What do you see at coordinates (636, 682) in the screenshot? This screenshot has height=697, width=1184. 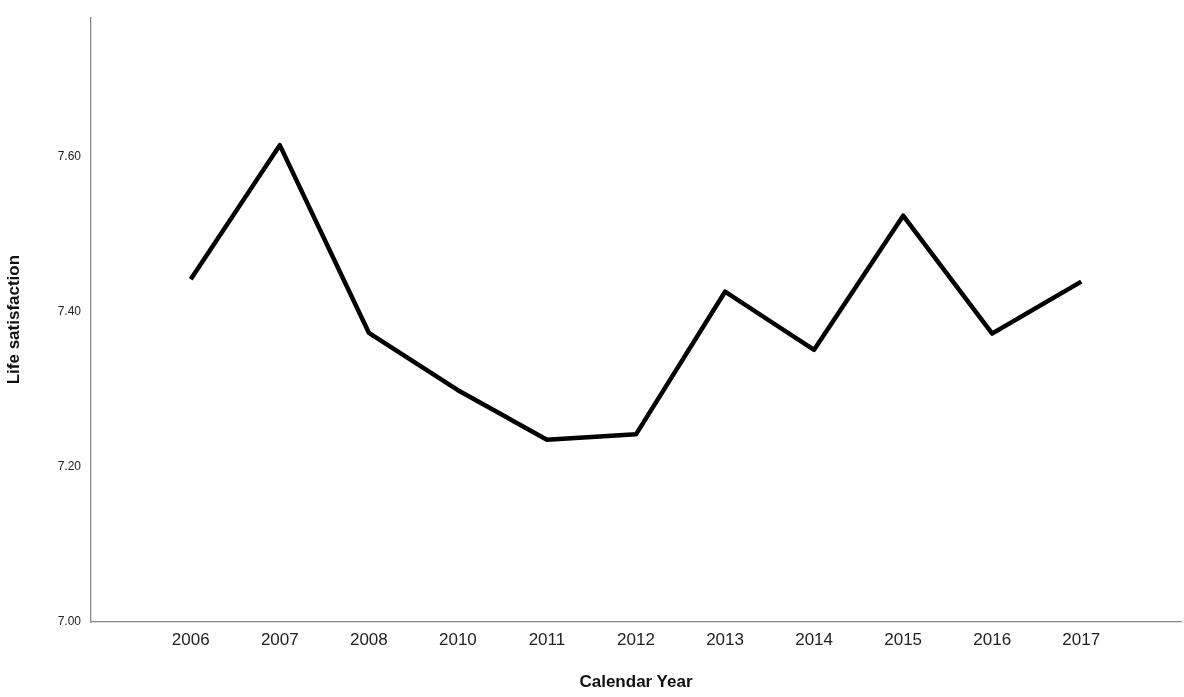 I see `x-axis-title: Calendar Year` at bounding box center [636, 682].